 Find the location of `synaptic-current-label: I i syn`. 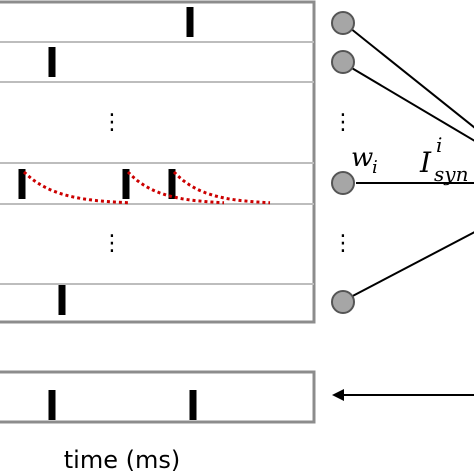

synaptic-current-label: I i syn is located at coordinates (443, 156).